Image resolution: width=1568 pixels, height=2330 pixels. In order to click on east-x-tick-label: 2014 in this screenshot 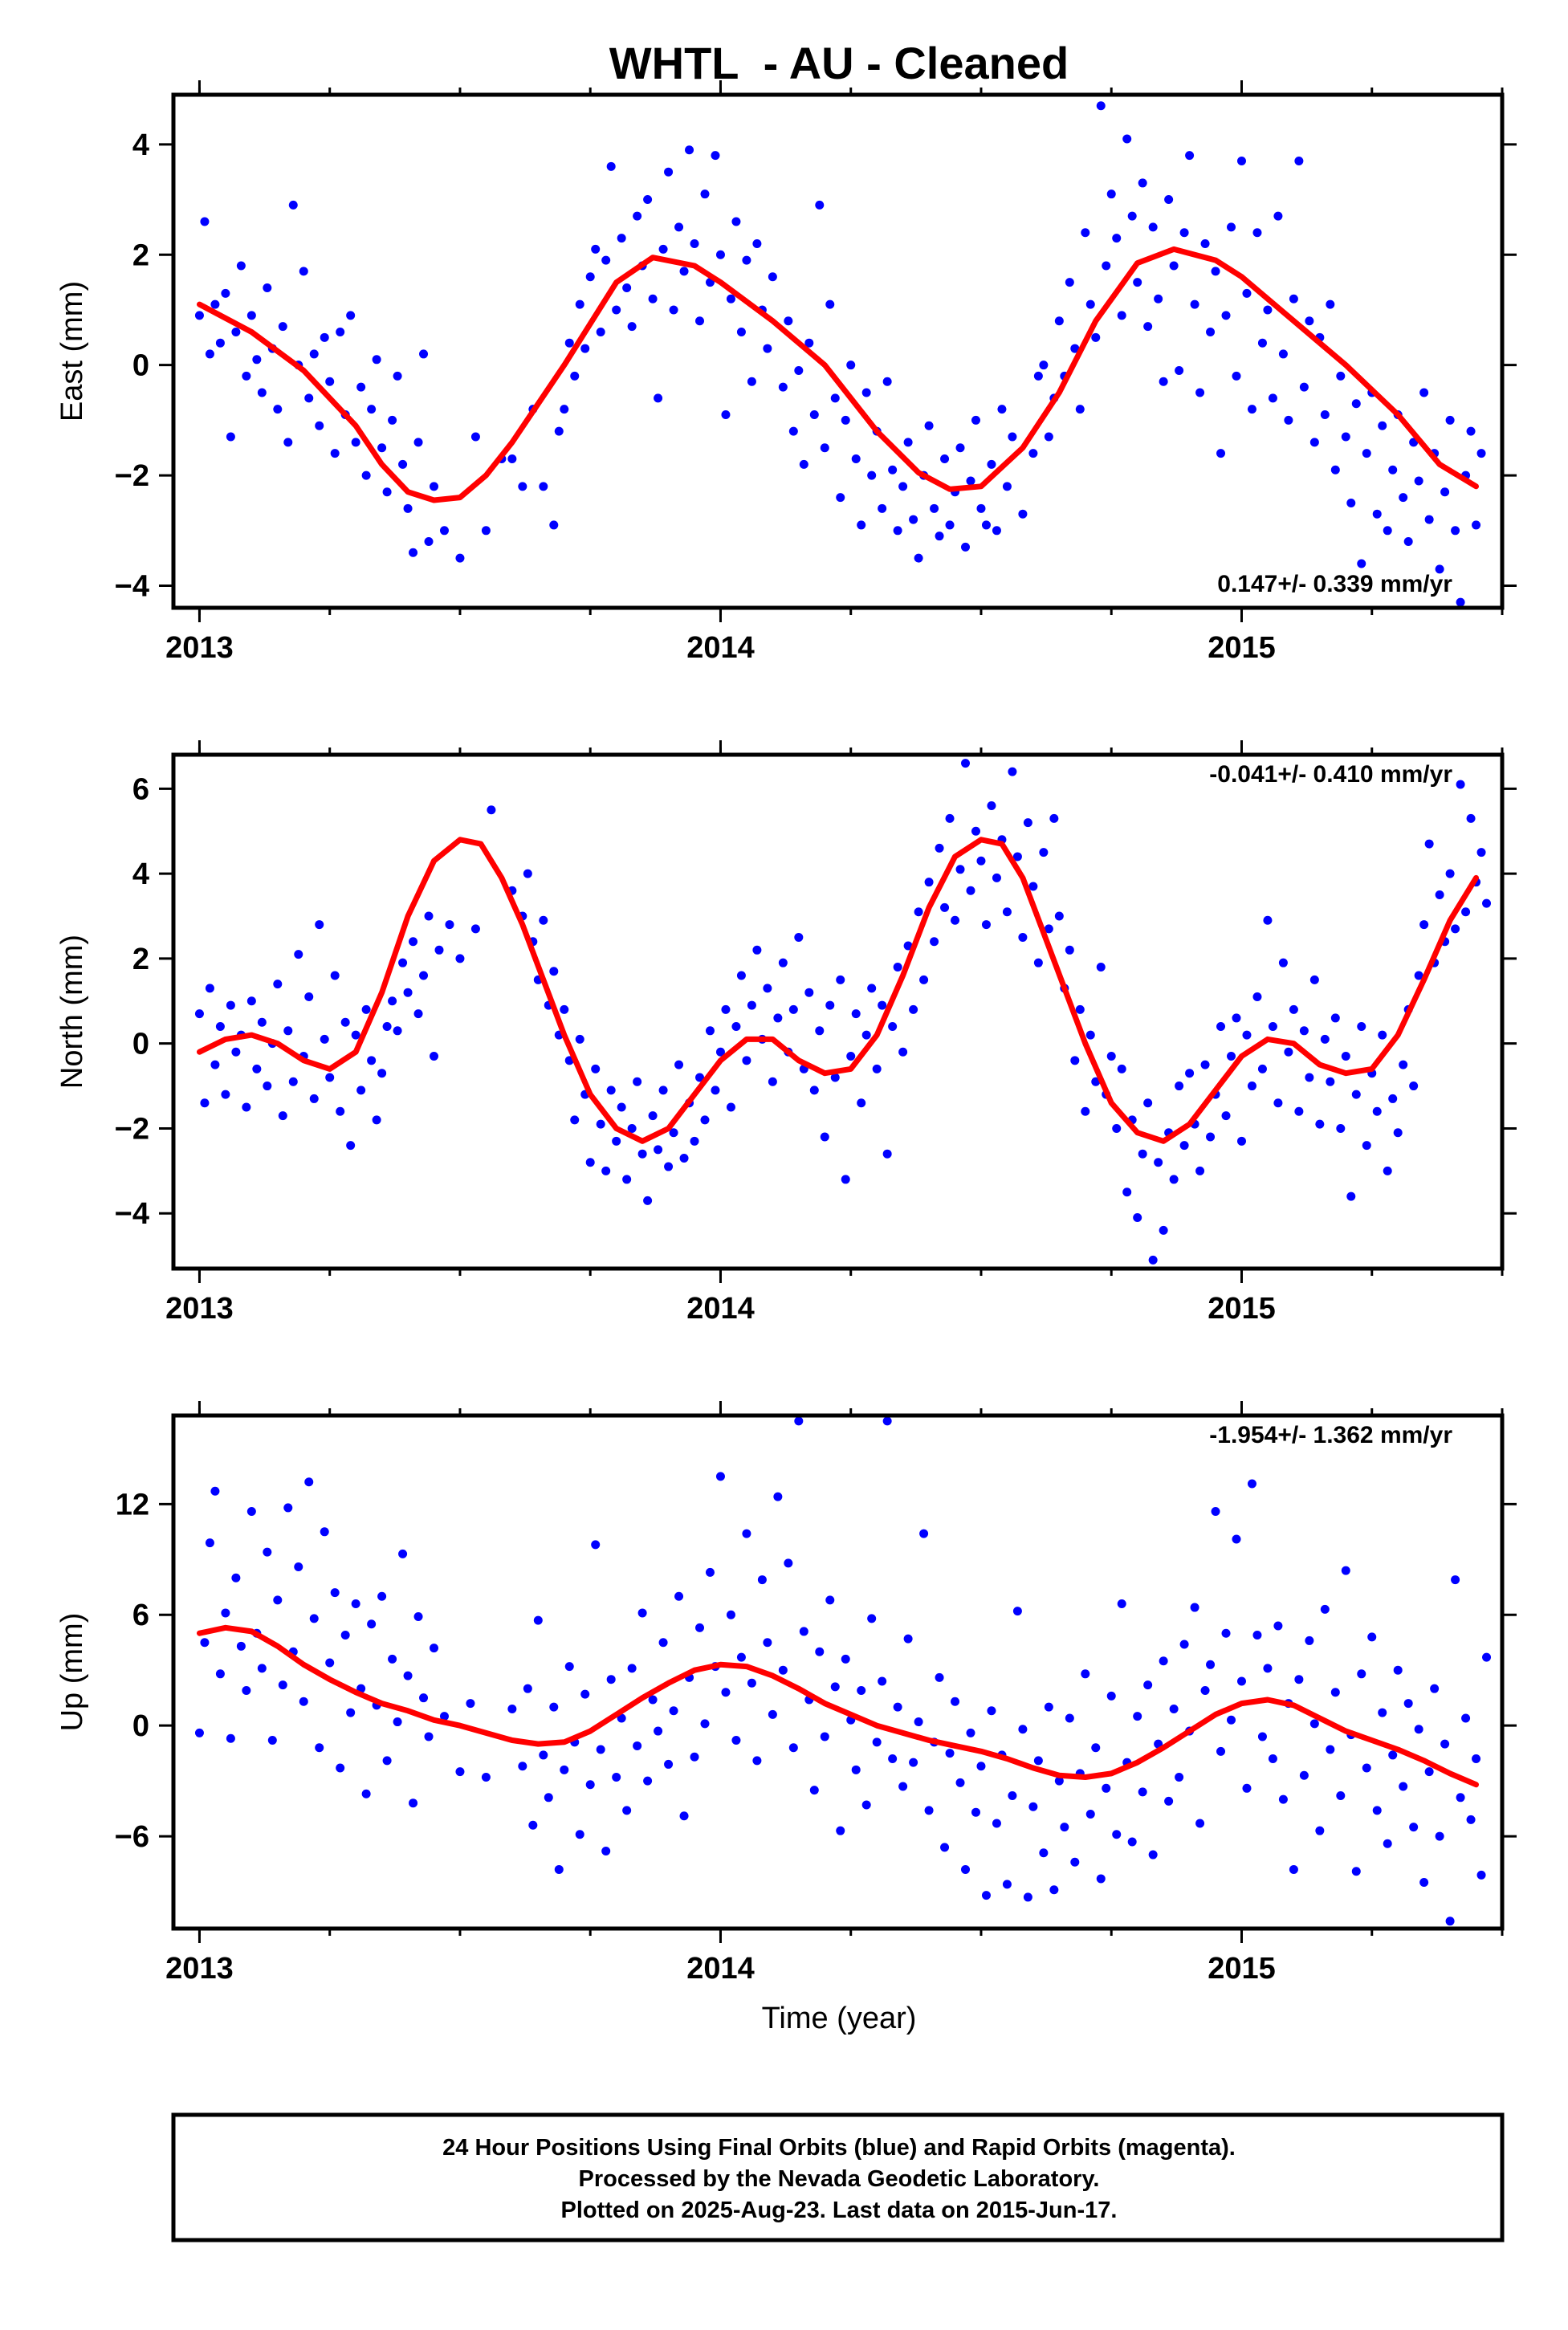, I will do `click(720, 648)`.